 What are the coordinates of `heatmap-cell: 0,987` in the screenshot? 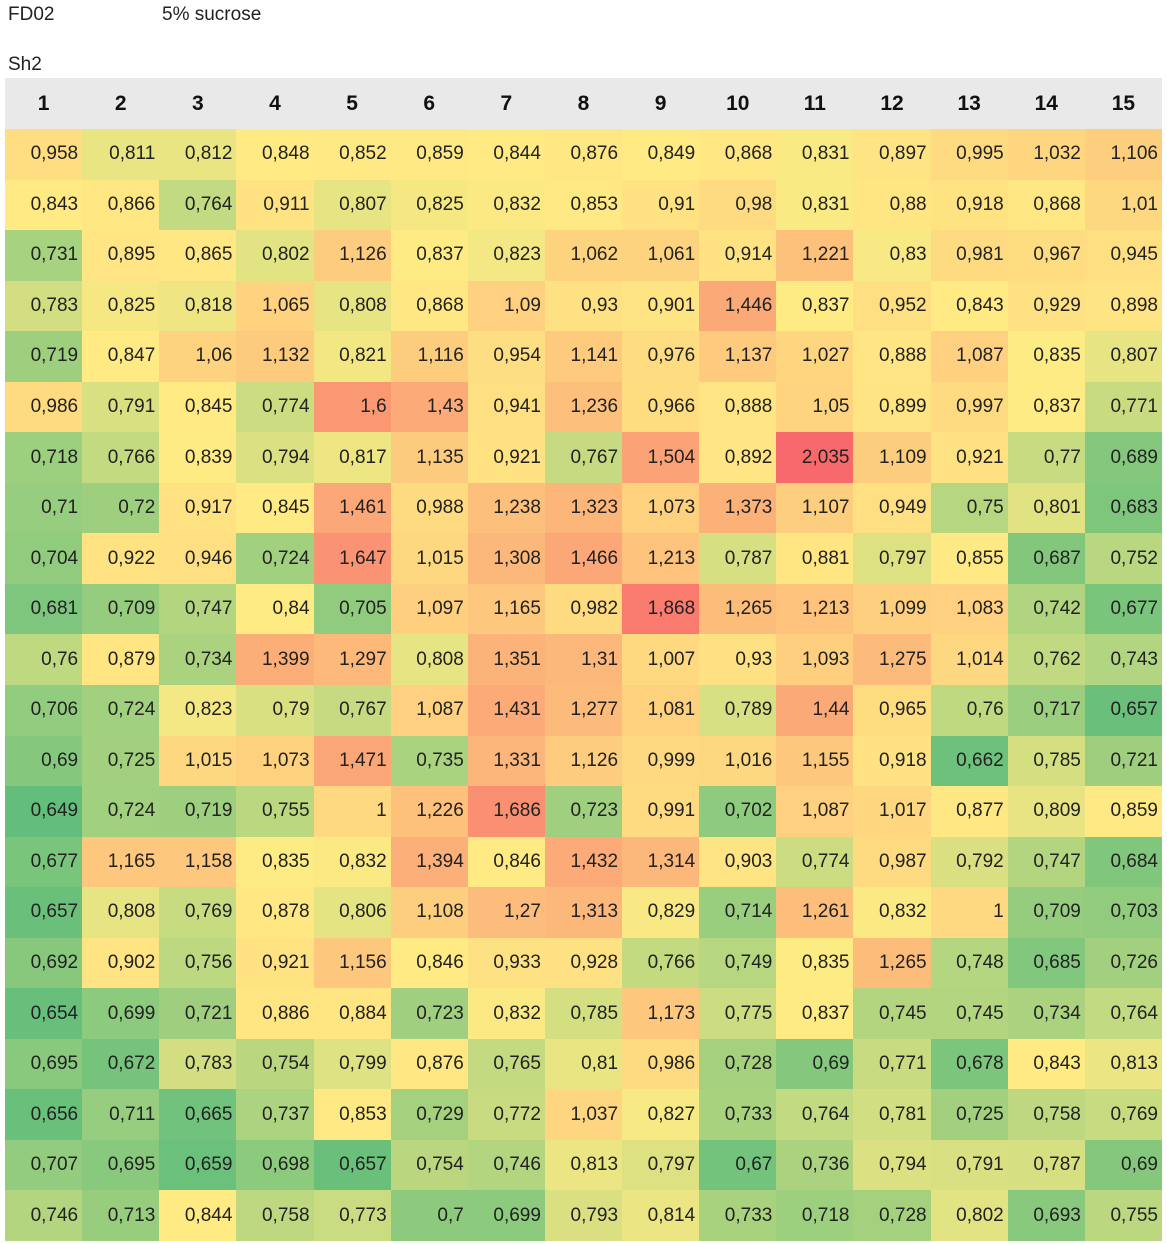 It's located at (892, 862).